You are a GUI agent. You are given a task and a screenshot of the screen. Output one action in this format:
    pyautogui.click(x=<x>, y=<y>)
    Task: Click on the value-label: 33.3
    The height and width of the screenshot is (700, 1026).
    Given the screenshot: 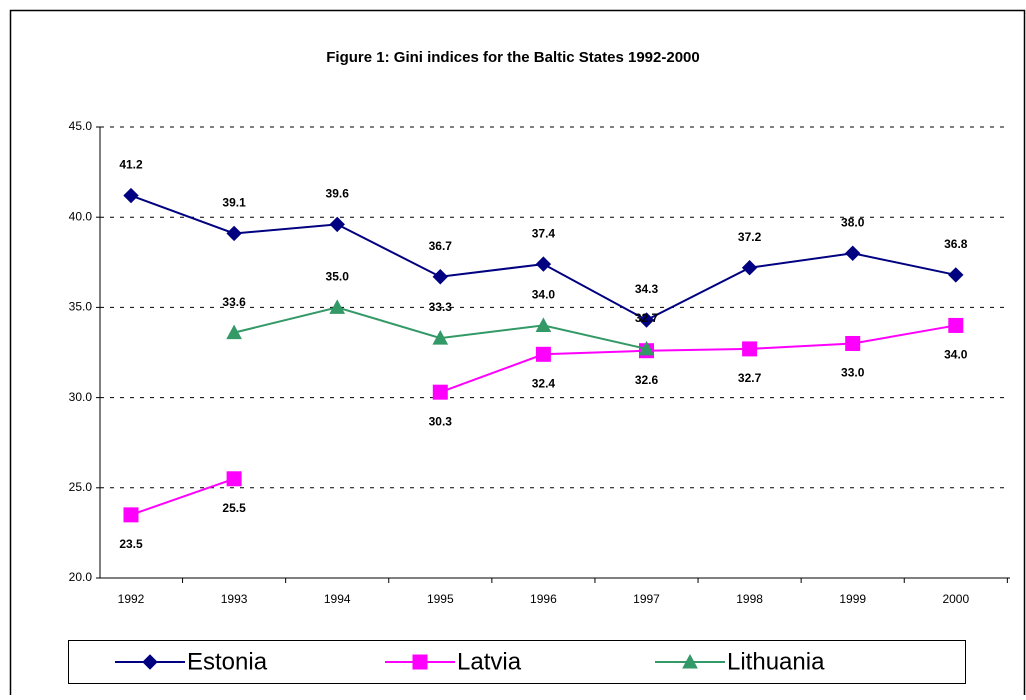 What is the action you would take?
    pyautogui.click(x=441, y=307)
    